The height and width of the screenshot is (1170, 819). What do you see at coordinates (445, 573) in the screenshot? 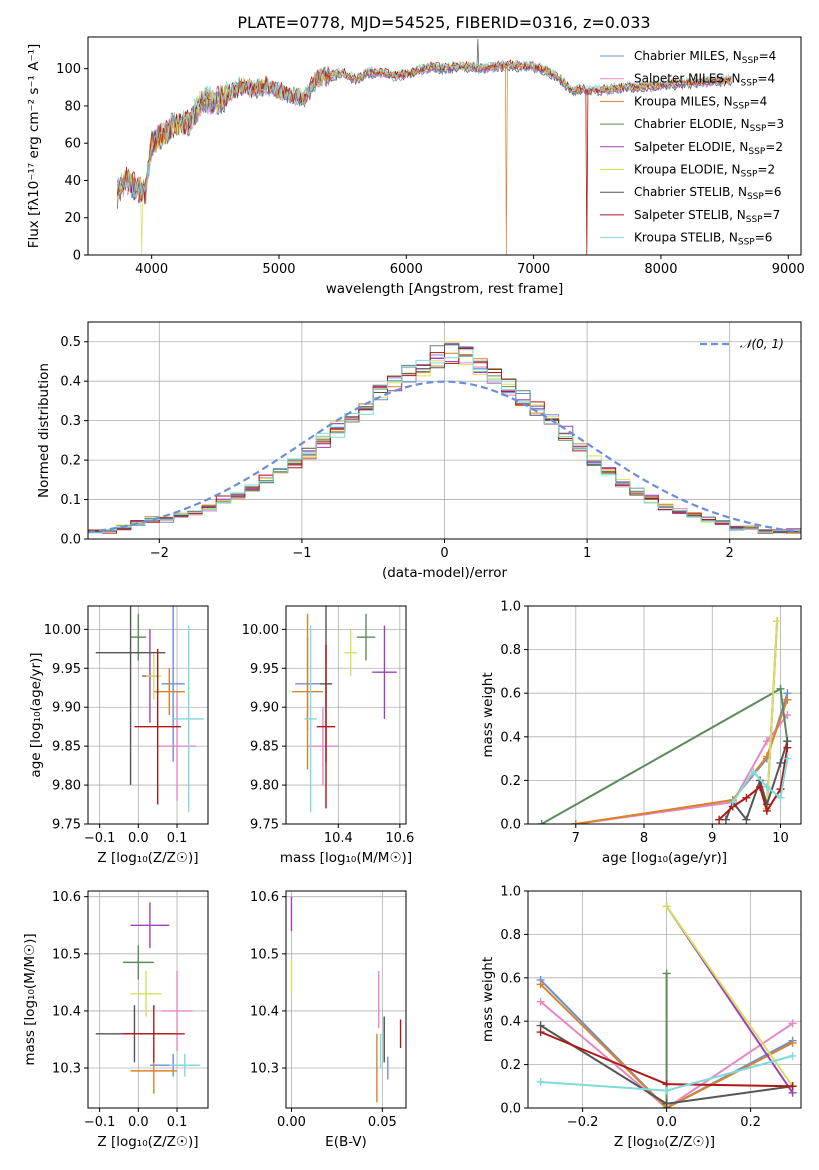
I see `x-axis-label: (data-model)/error` at bounding box center [445, 573].